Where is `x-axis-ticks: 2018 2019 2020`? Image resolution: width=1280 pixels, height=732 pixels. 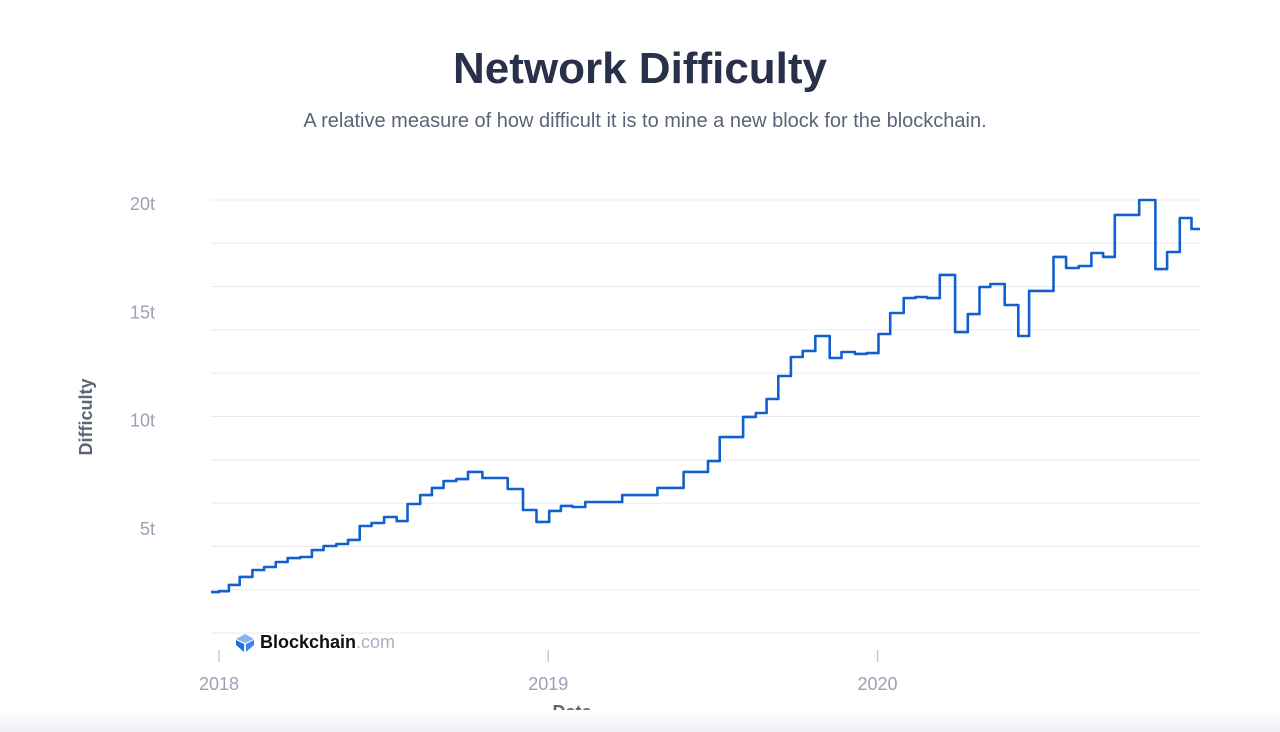 x-axis-ticks: 2018 2019 2020 is located at coordinates (548, 672).